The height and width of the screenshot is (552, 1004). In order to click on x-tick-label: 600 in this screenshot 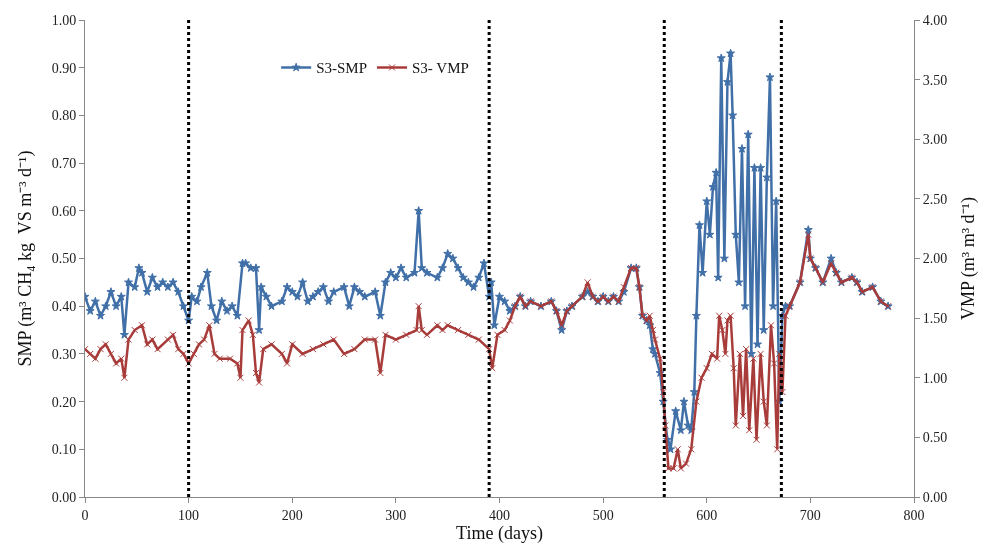, I will do `click(707, 515)`.